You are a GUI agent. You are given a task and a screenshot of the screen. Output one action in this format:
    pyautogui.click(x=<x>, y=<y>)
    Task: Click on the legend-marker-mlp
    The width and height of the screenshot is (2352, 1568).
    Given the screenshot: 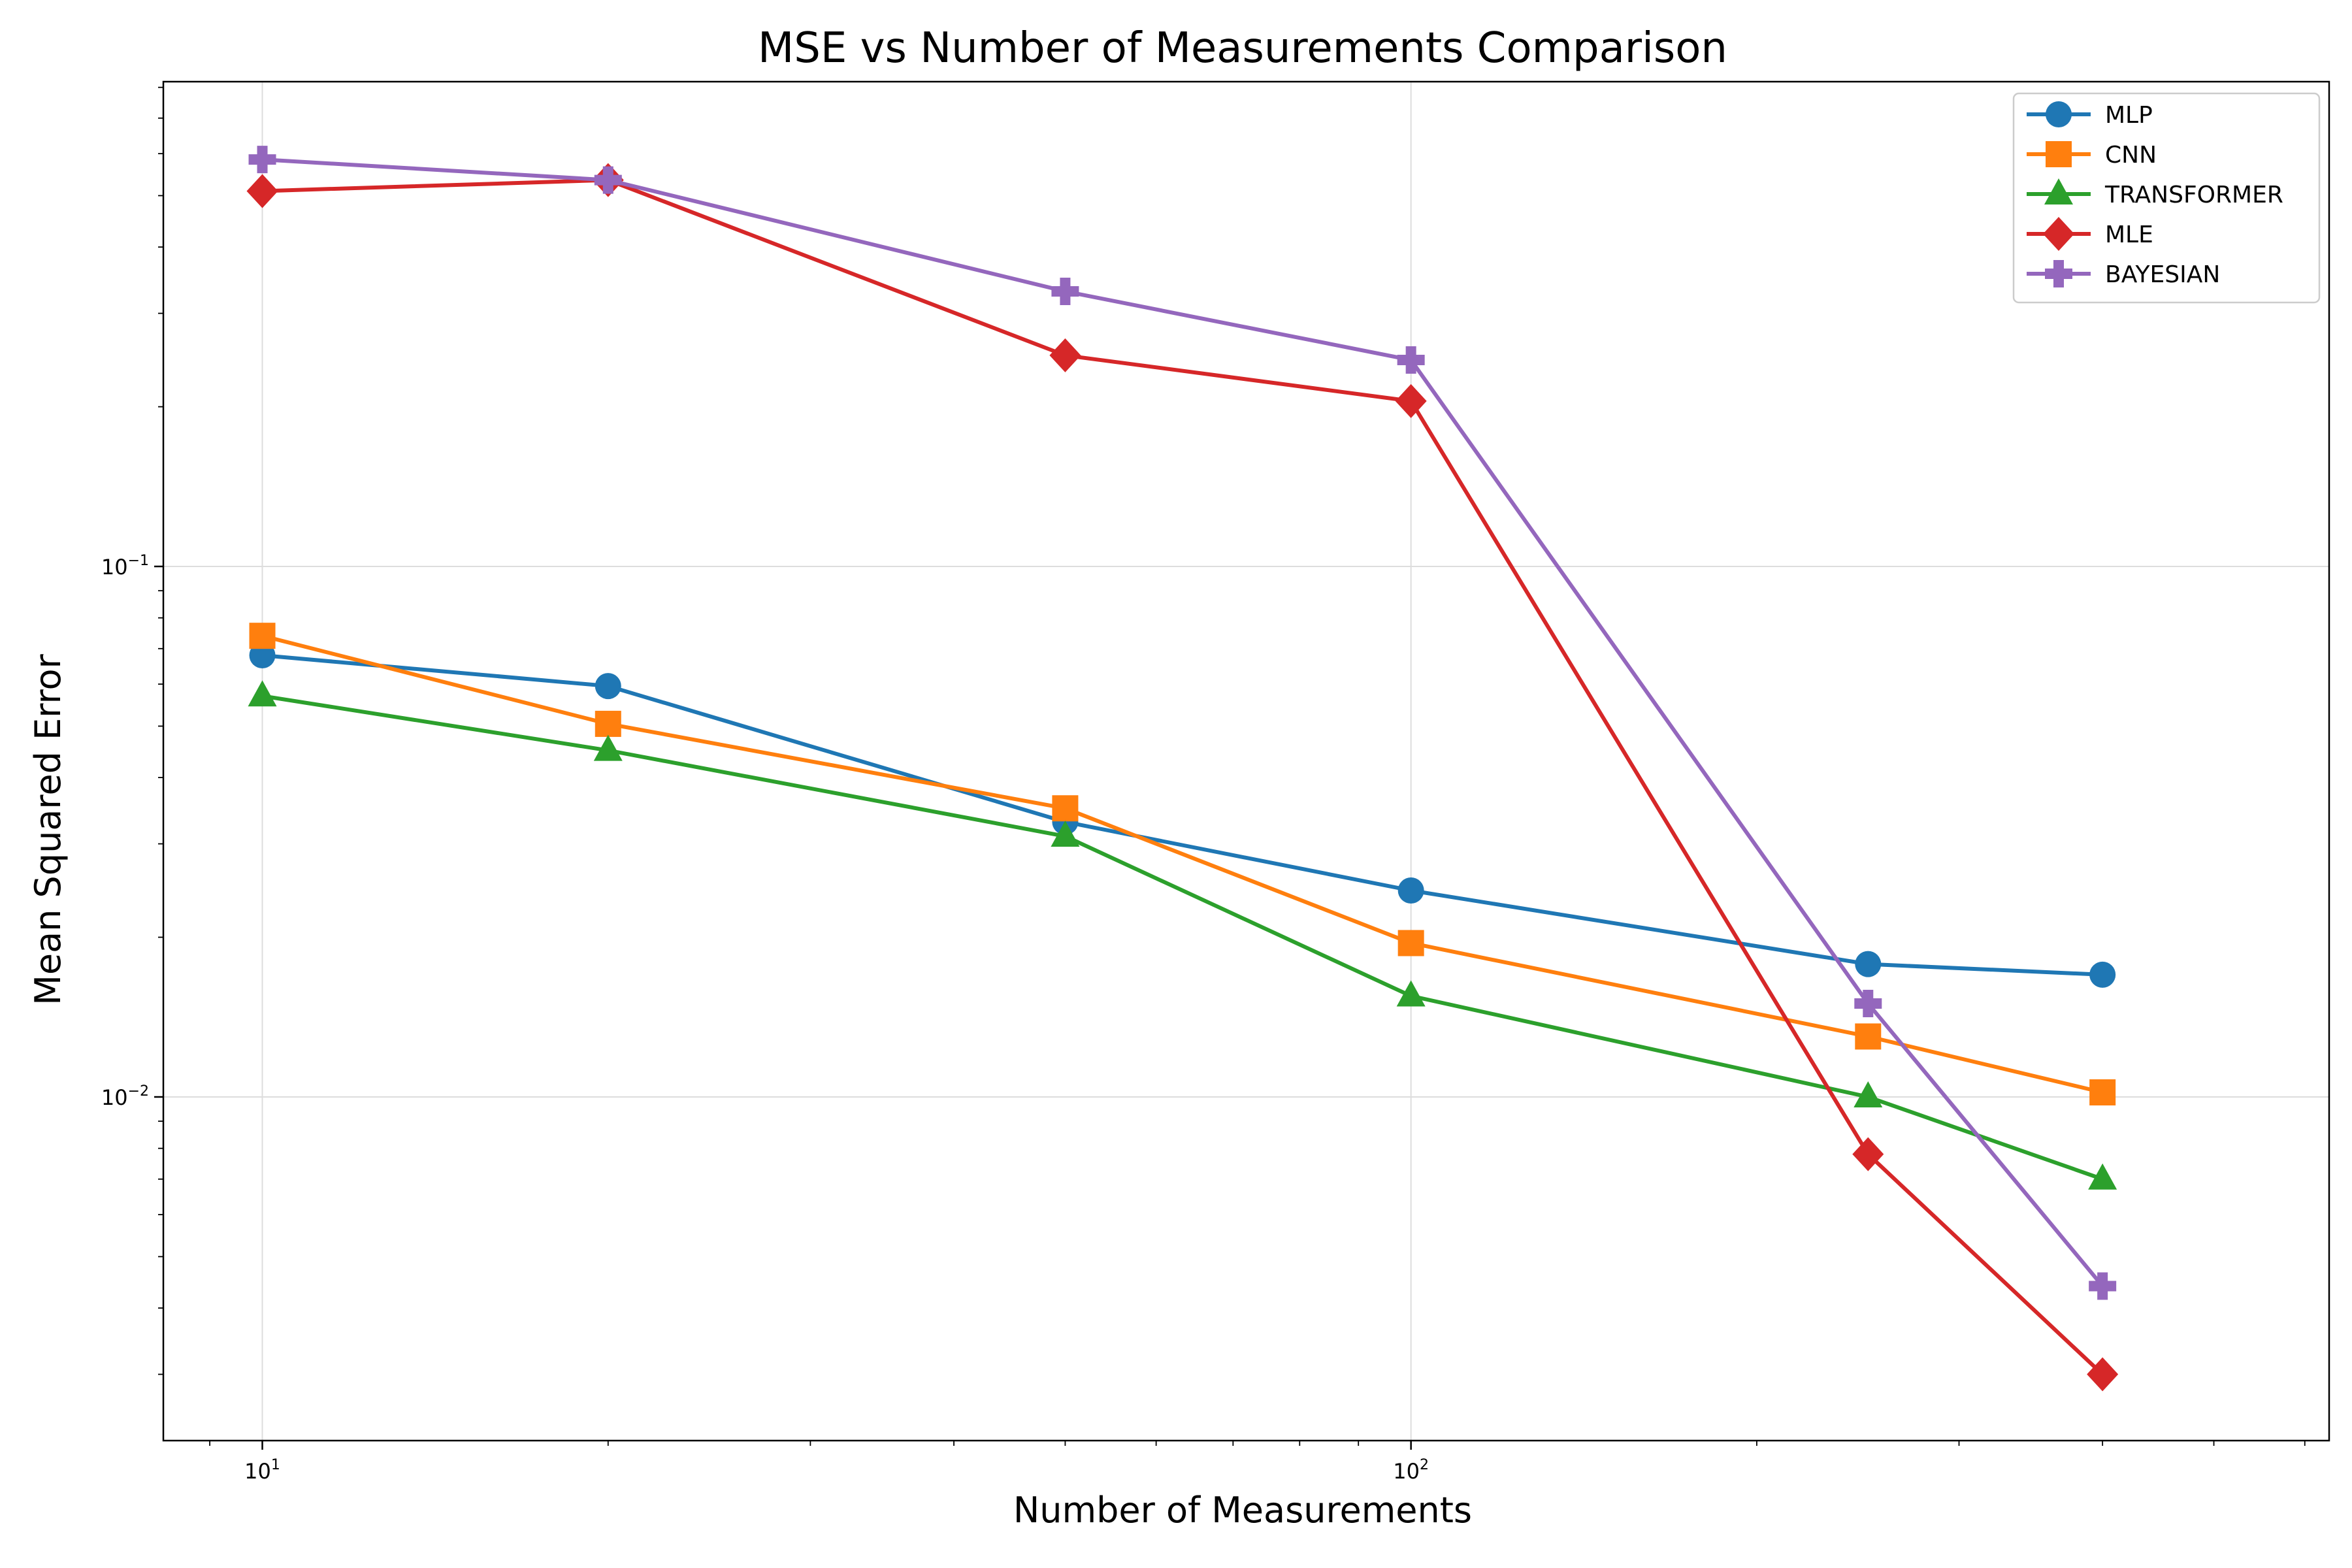 What is the action you would take?
    pyautogui.click(x=2059, y=114)
    